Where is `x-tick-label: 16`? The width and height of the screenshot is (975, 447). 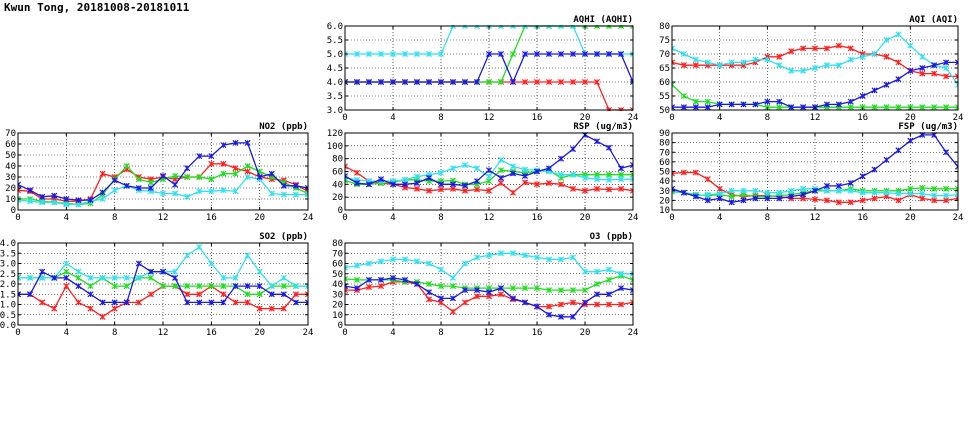
x-tick-label: 16 is located at coordinates (211, 333).